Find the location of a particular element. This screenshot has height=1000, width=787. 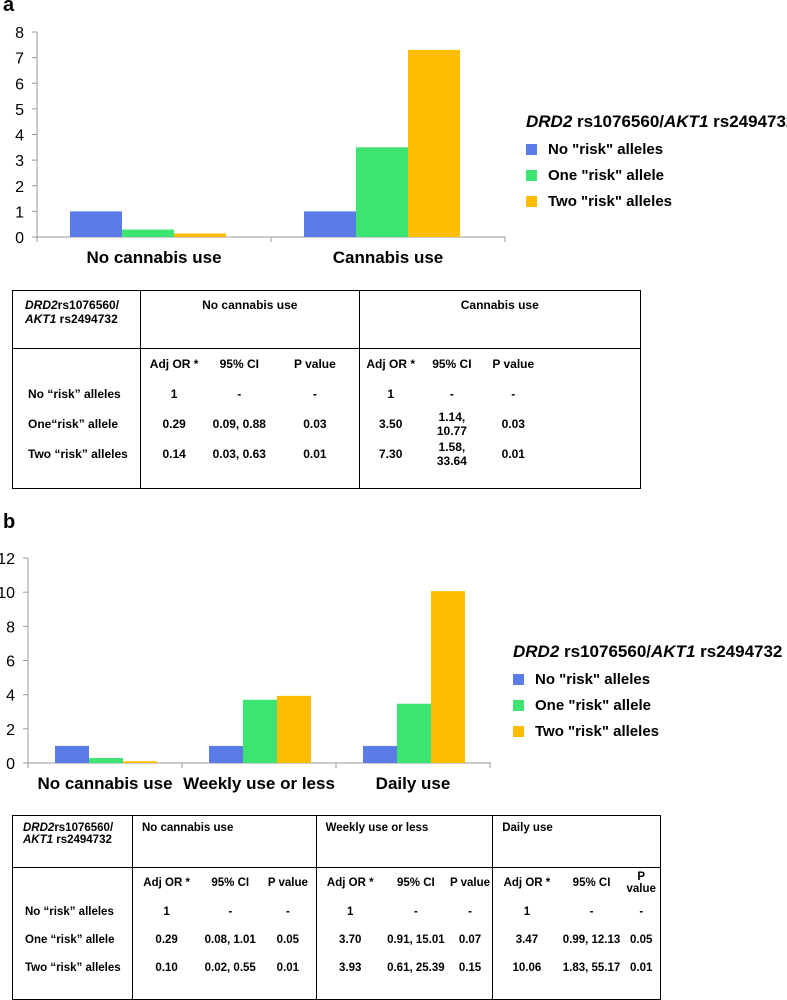

y-tick-label: 1 is located at coordinates (19, 212).